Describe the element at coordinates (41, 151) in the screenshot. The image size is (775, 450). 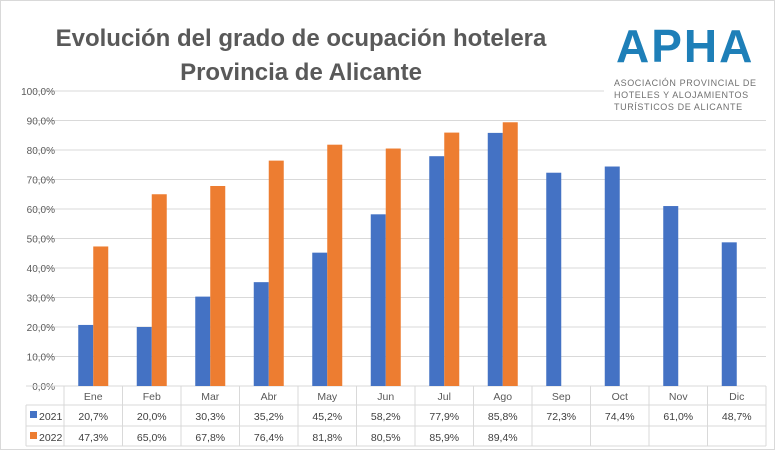
I see `y-tick-label: 80,0%` at that location.